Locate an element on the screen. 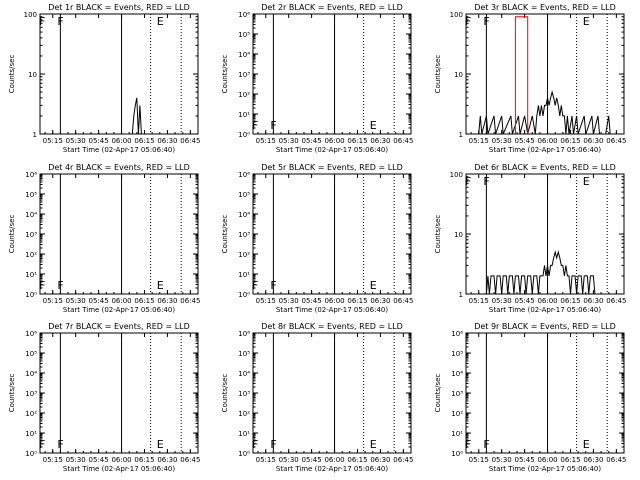 This screenshot has width=640, height=480. y-tick-label: 100 is located at coordinates (456, 175).